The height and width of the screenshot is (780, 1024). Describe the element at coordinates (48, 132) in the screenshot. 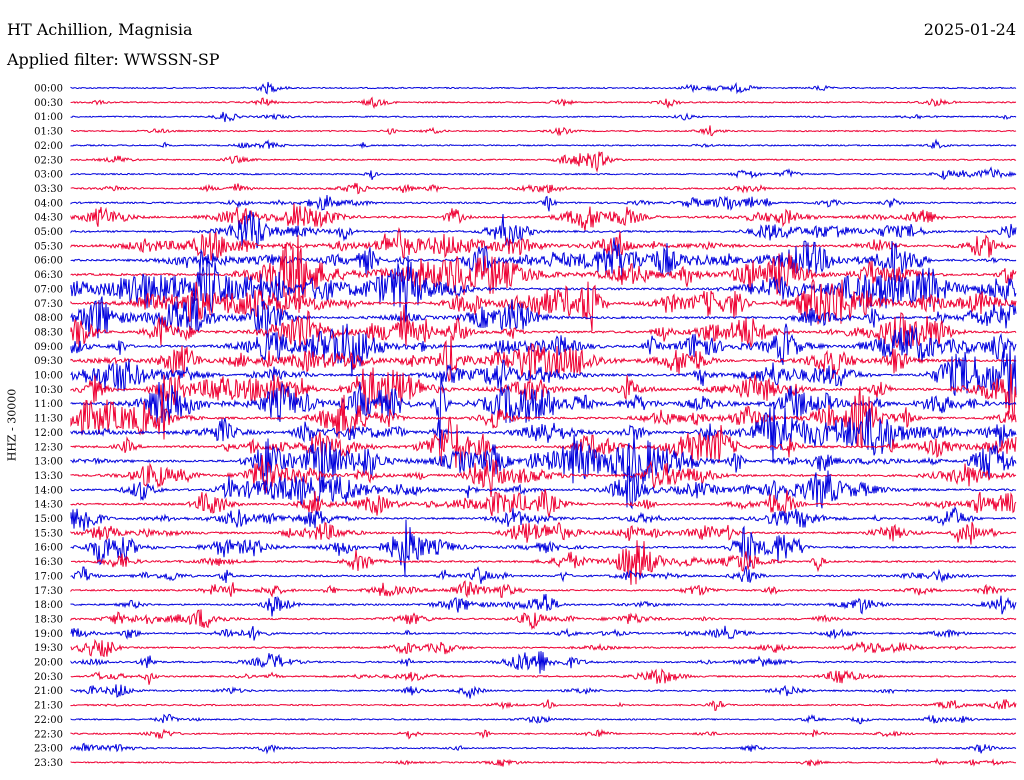

I see `tick-label: 01:30` at that location.